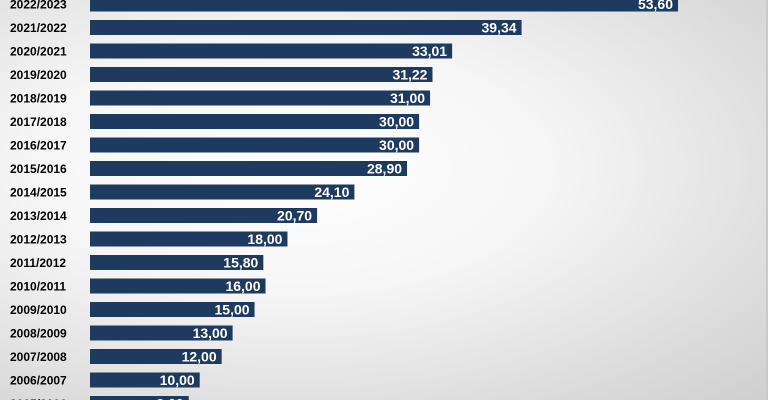 This screenshot has width=768, height=400. What do you see at coordinates (38, 122) in the screenshot?
I see `category-label: 2017/2018` at bounding box center [38, 122].